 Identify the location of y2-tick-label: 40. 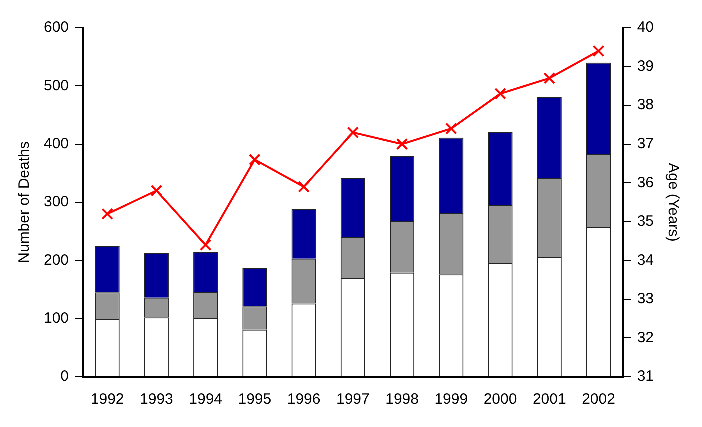
(645, 27).